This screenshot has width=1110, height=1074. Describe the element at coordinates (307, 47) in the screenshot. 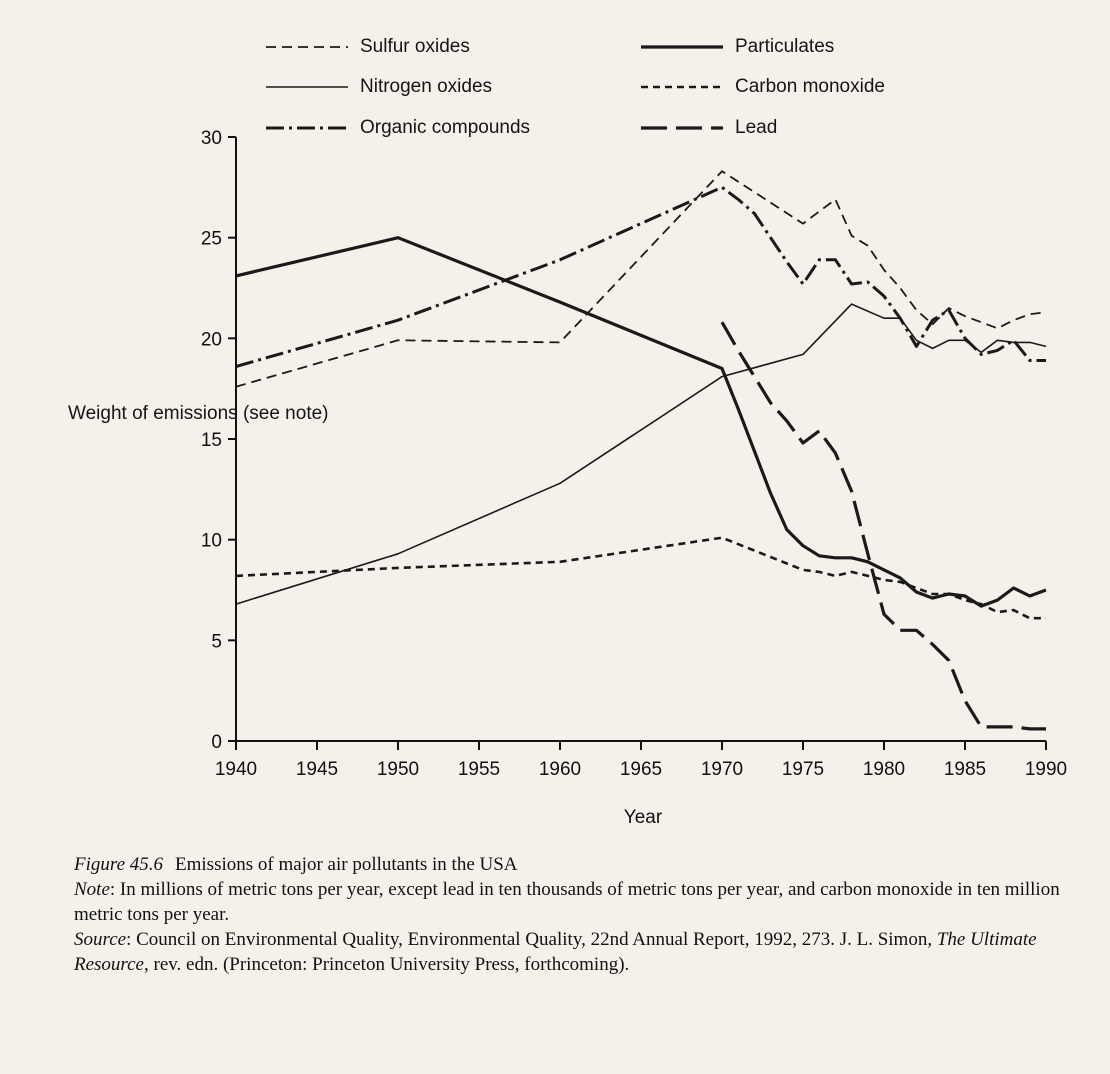

I see `legend-sample-sulfur-oxides` at that location.